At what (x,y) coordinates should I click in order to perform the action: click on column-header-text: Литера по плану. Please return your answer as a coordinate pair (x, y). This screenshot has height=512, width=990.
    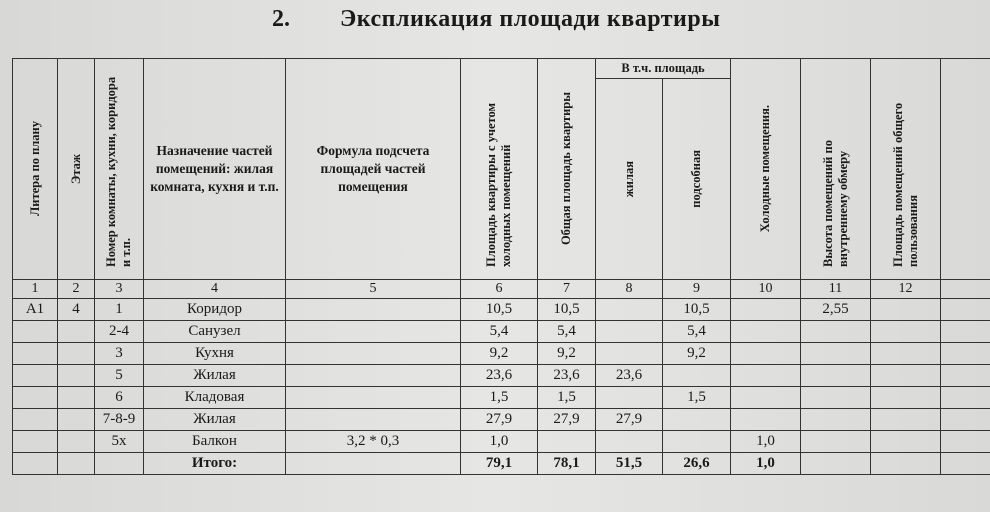
    Looking at the image, I should click on (34, 169).